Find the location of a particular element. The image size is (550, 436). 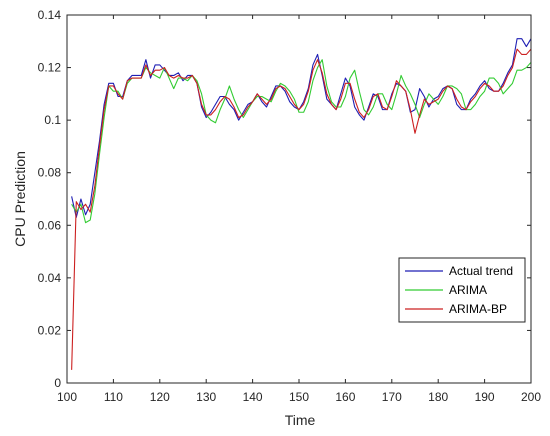

y-tick-label: 0.1 is located at coordinates (52, 120).